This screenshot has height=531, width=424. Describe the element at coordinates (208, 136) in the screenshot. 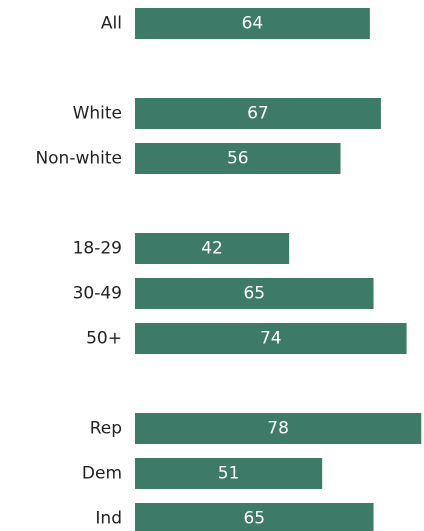

I see `bar-group-1: White 67 Non-white 56` at that location.